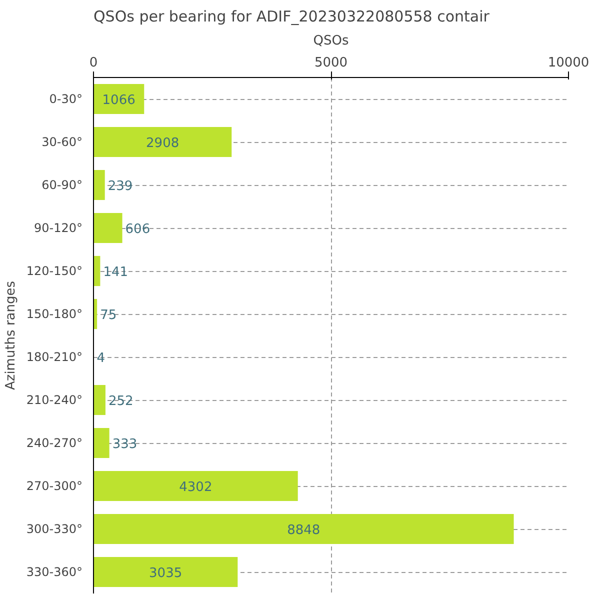 The height and width of the screenshot is (600, 600). I want to click on y-tick-label: 60-90°, so click(62, 185).